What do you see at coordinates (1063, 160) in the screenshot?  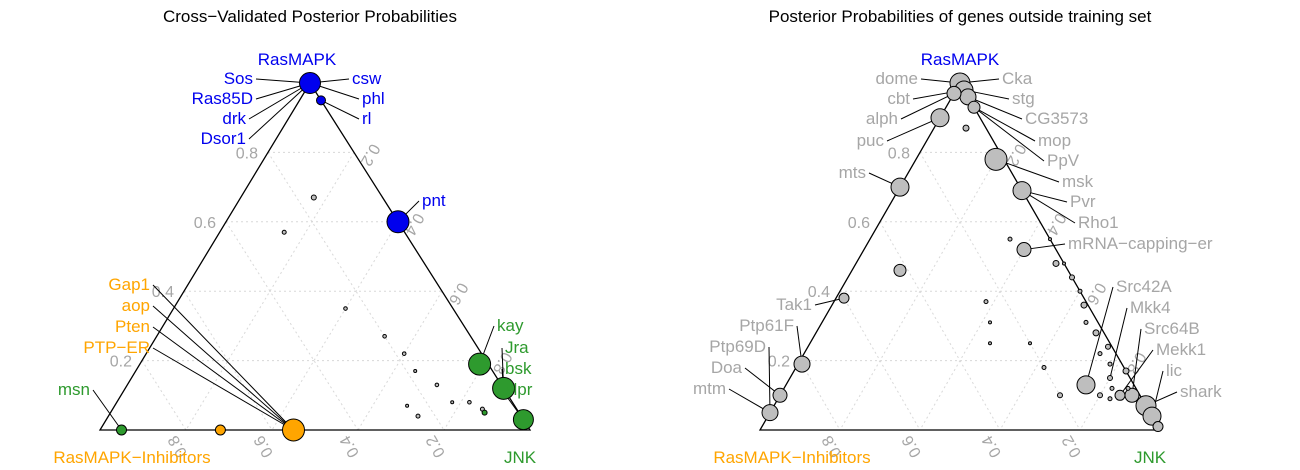 I see `point-label: PpV` at bounding box center [1063, 160].